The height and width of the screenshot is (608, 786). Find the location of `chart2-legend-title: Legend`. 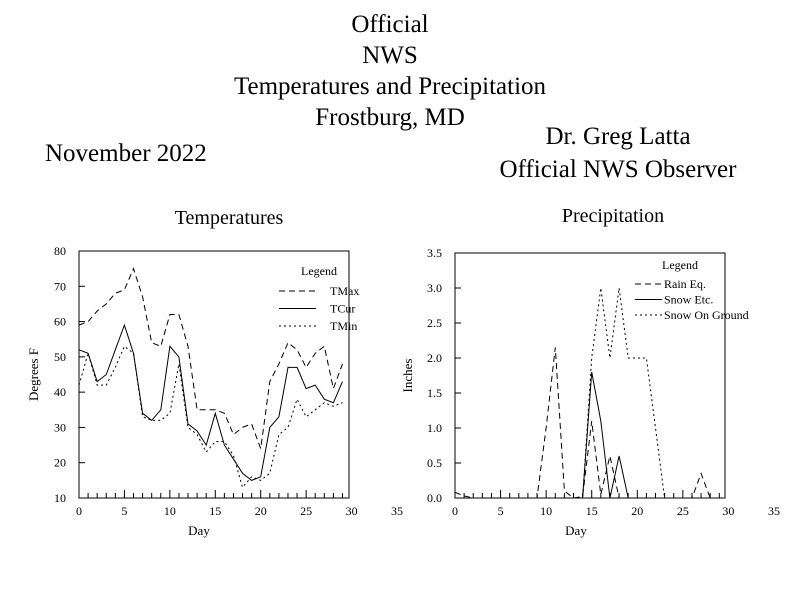

chart2-legend-title: Legend is located at coordinates (680, 265).